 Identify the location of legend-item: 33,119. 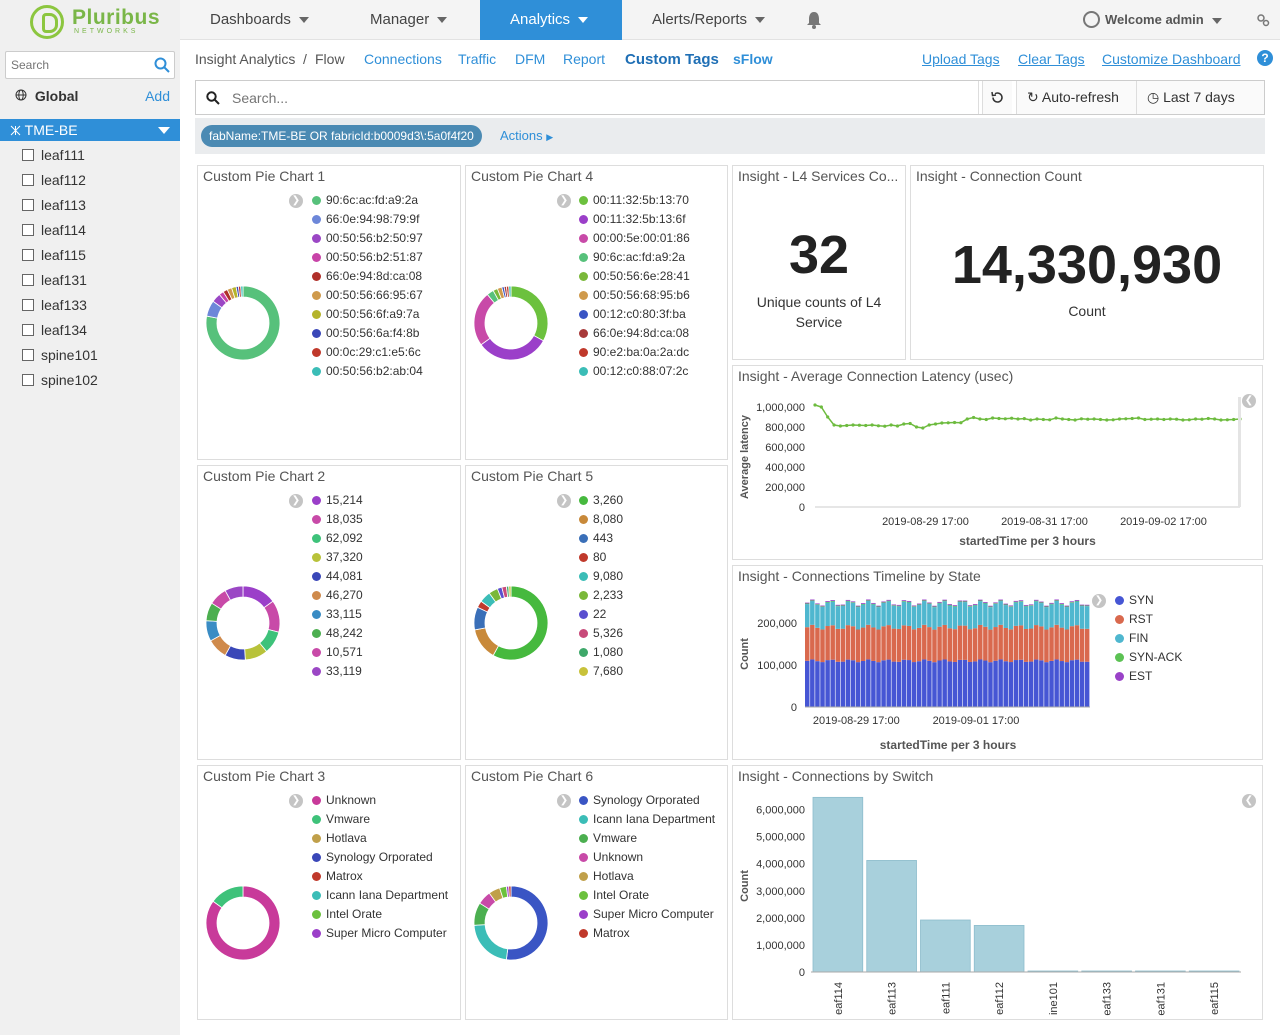
(337, 671).